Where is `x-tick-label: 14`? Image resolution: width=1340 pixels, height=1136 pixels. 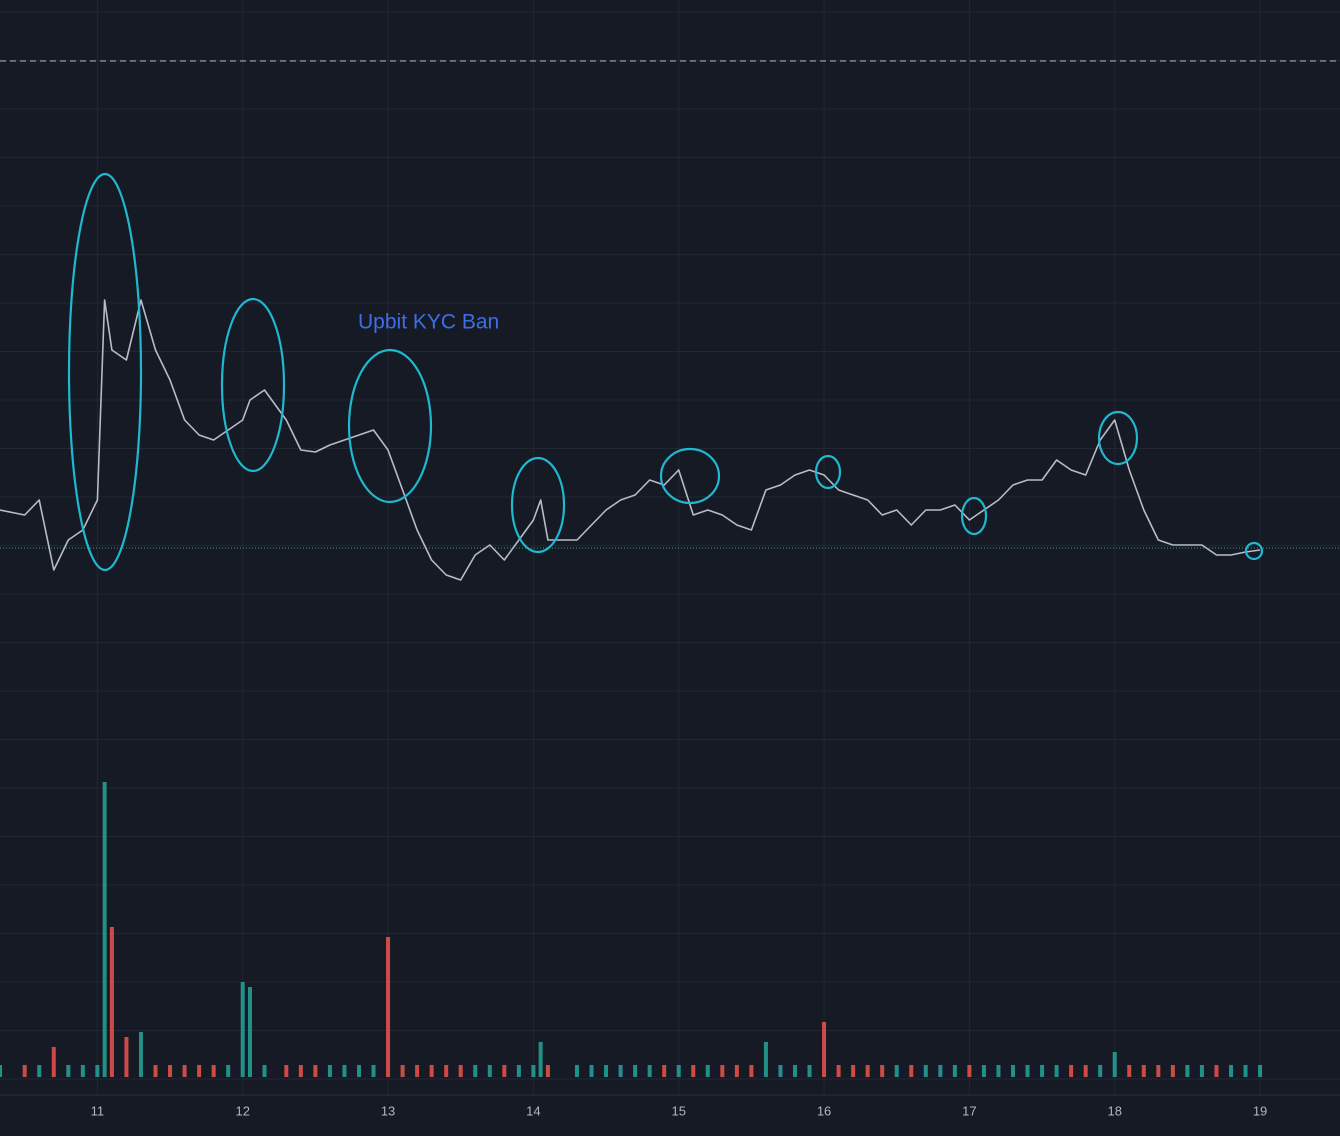
x-tick-label: 14 is located at coordinates (533, 1110).